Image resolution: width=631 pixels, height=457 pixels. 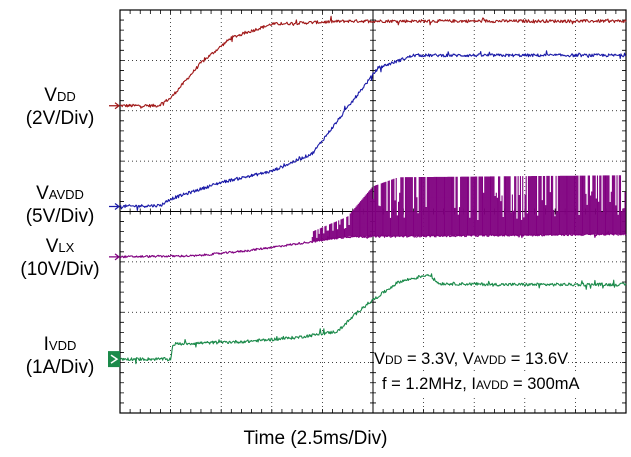 What do you see at coordinates (373, 244) in the screenshot?
I see `trace-vlx-line` at bounding box center [373, 244].